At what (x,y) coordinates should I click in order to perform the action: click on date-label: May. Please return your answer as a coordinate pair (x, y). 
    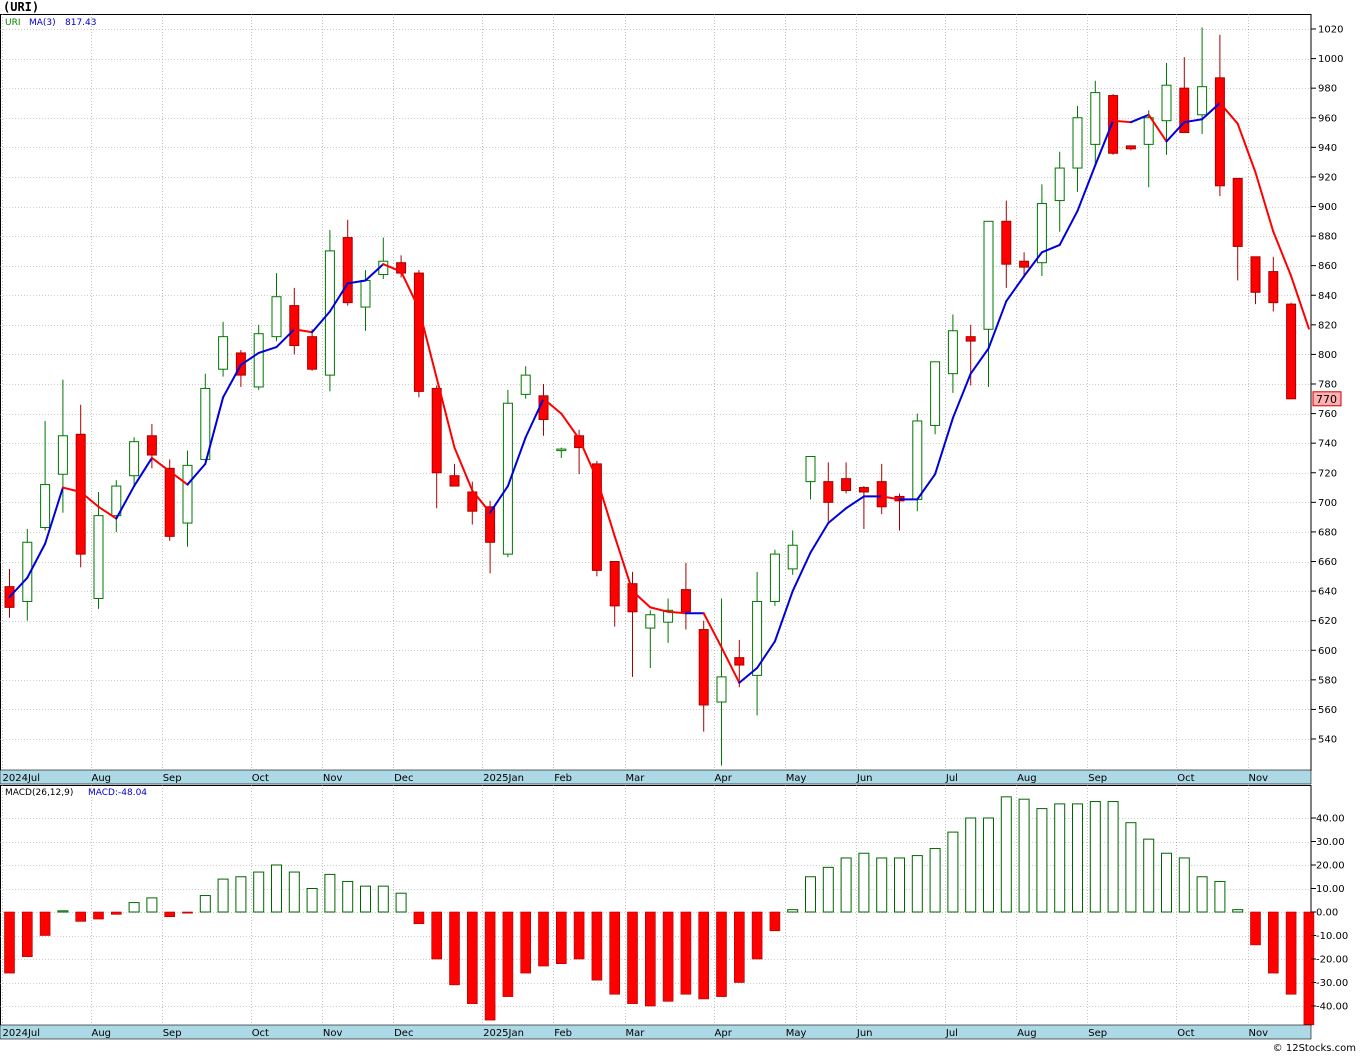
    Looking at the image, I should click on (796, 1033).